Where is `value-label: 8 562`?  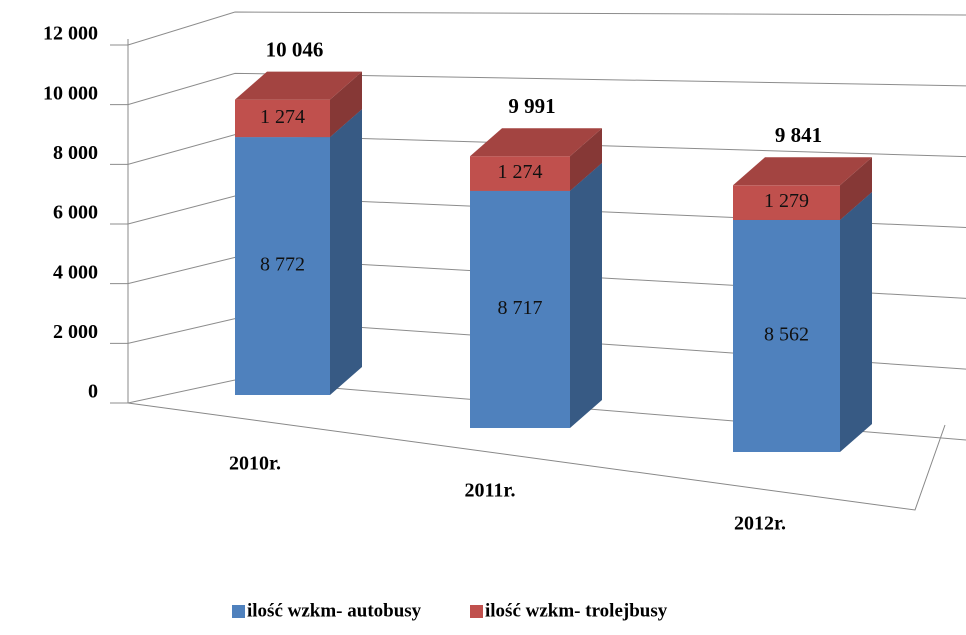 value-label: 8 562 is located at coordinates (786, 335).